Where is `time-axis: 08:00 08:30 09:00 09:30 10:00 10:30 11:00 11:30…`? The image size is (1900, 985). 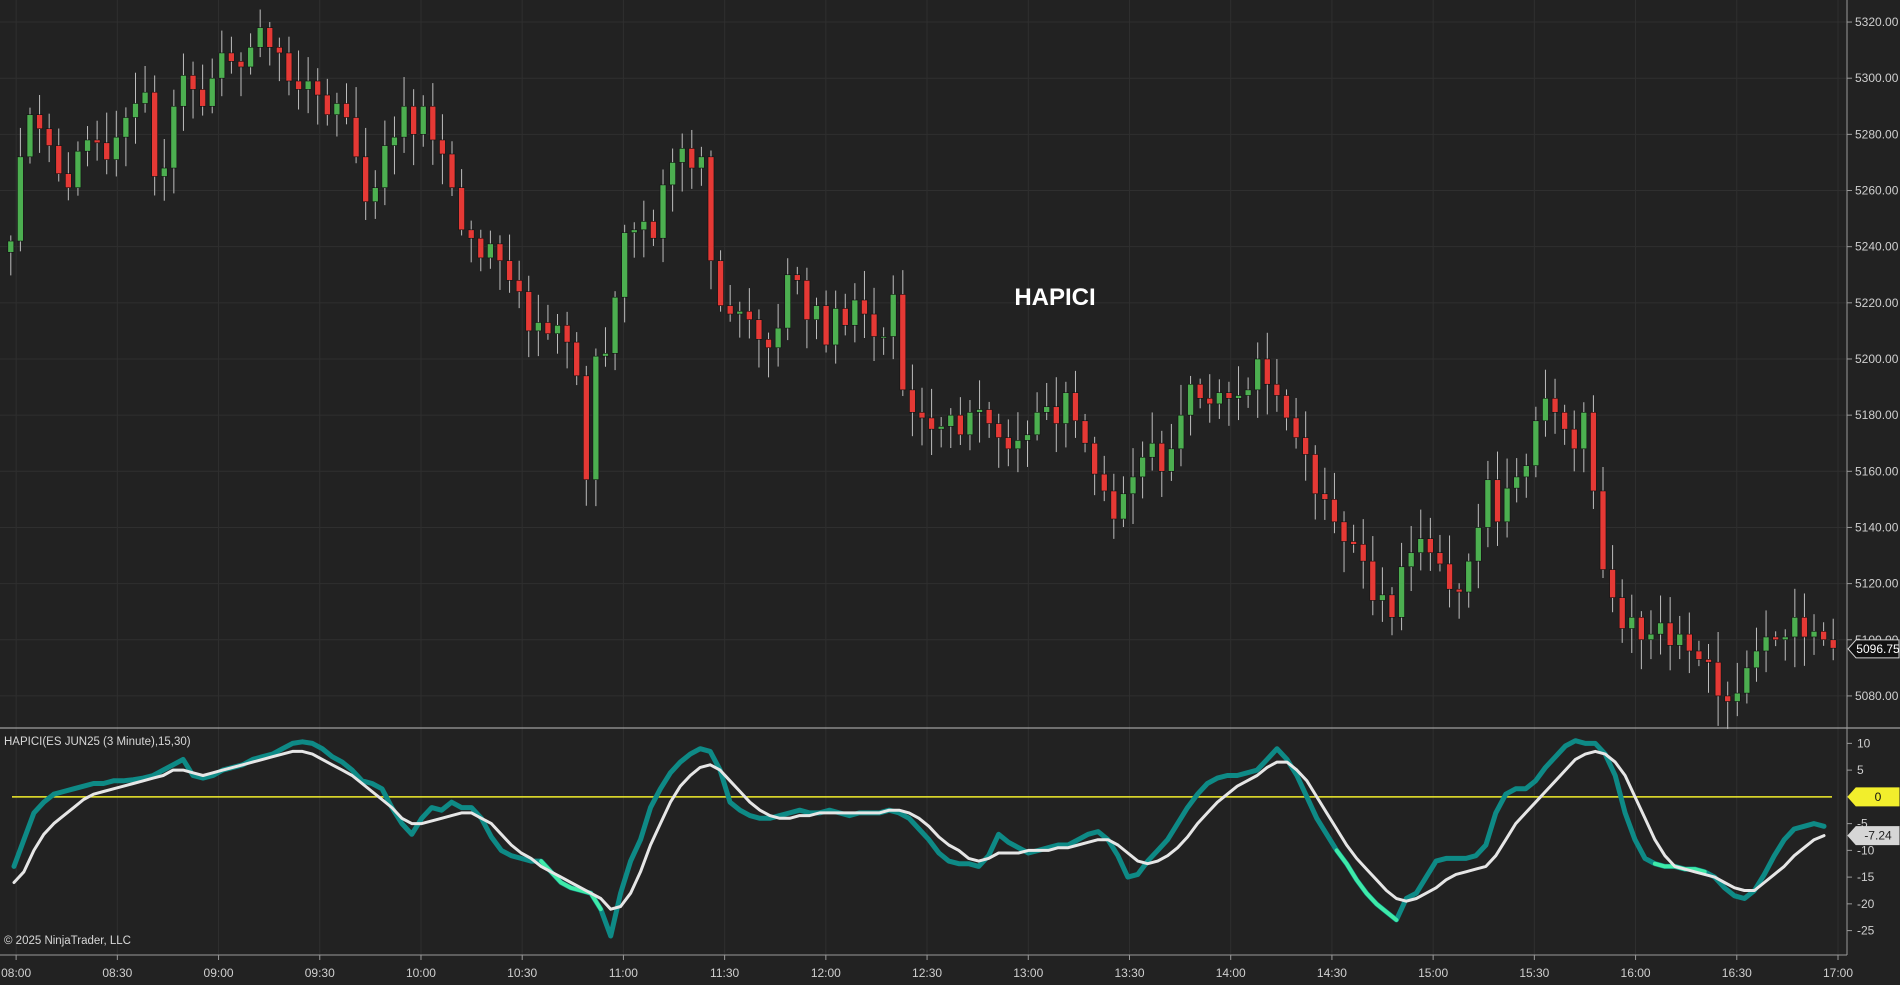
time-axis: 08:00 08:30 09:00 09:30 10:00 10:30 11:00 11:30… is located at coordinates (927, 967).